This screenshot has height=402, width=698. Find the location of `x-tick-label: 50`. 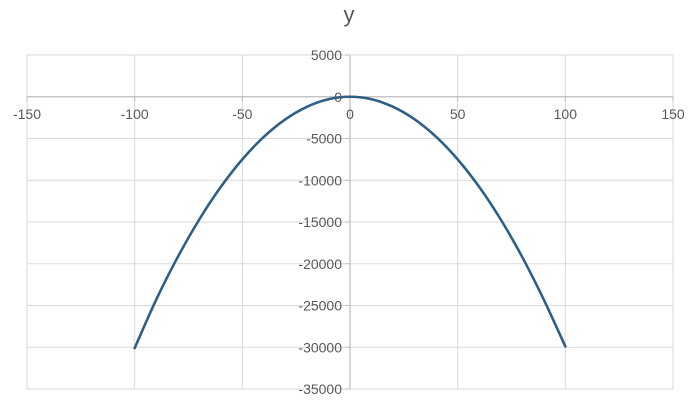

x-tick-label: 50 is located at coordinates (458, 114).